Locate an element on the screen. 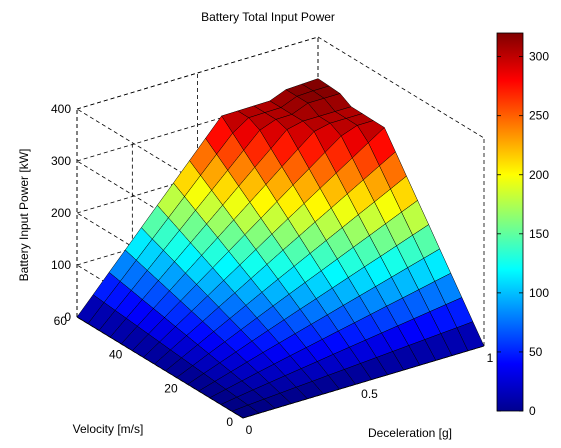  y-tick-label: 60 is located at coordinates (61, 321).